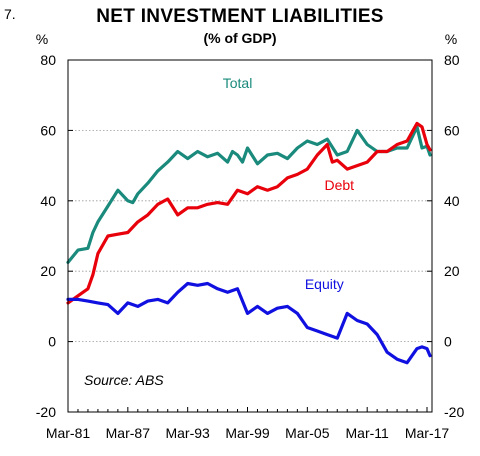 The height and width of the screenshot is (456, 480). Describe the element at coordinates (288, 183) in the screenshot. I see `series-annotations: Total Debt Equity` at that location.